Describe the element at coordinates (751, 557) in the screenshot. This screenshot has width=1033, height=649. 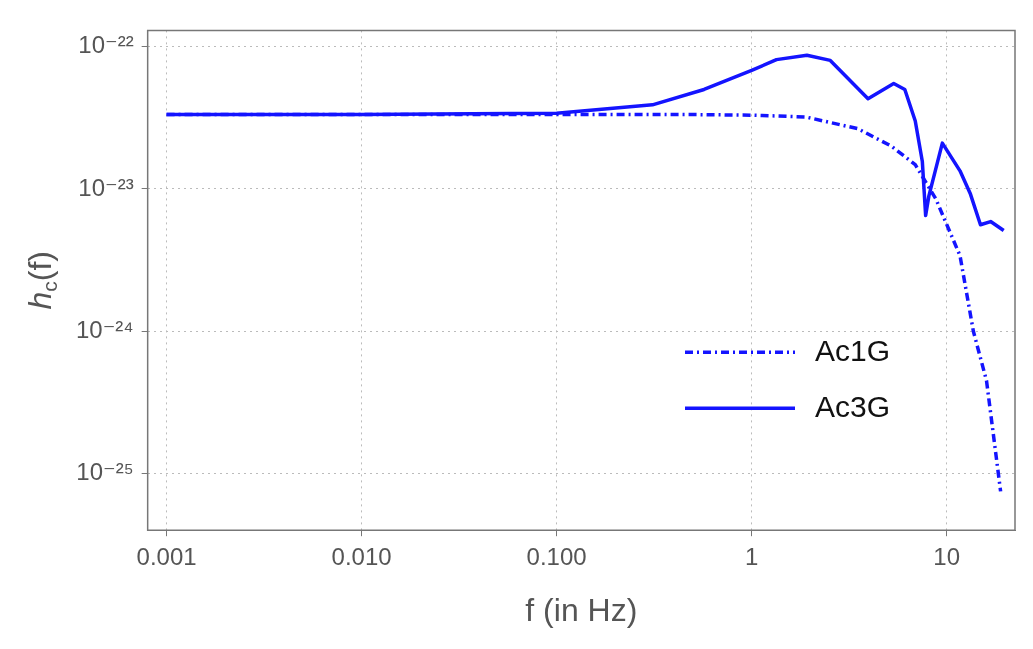
I see `x-tick-label: 1` at that location.